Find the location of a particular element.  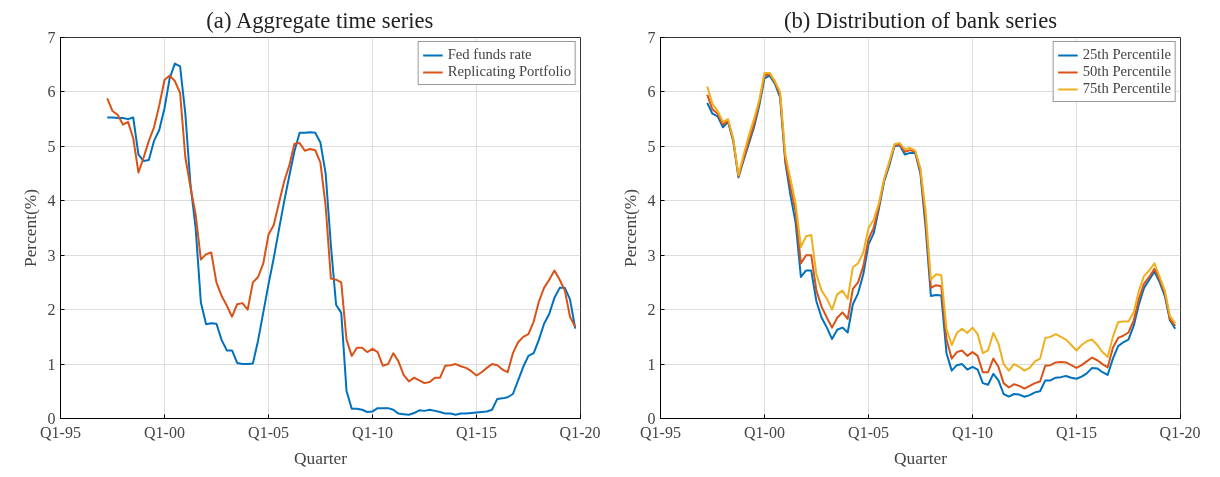

chart-title: (b) Distribution of bank series is located at coordinates (920, 20).